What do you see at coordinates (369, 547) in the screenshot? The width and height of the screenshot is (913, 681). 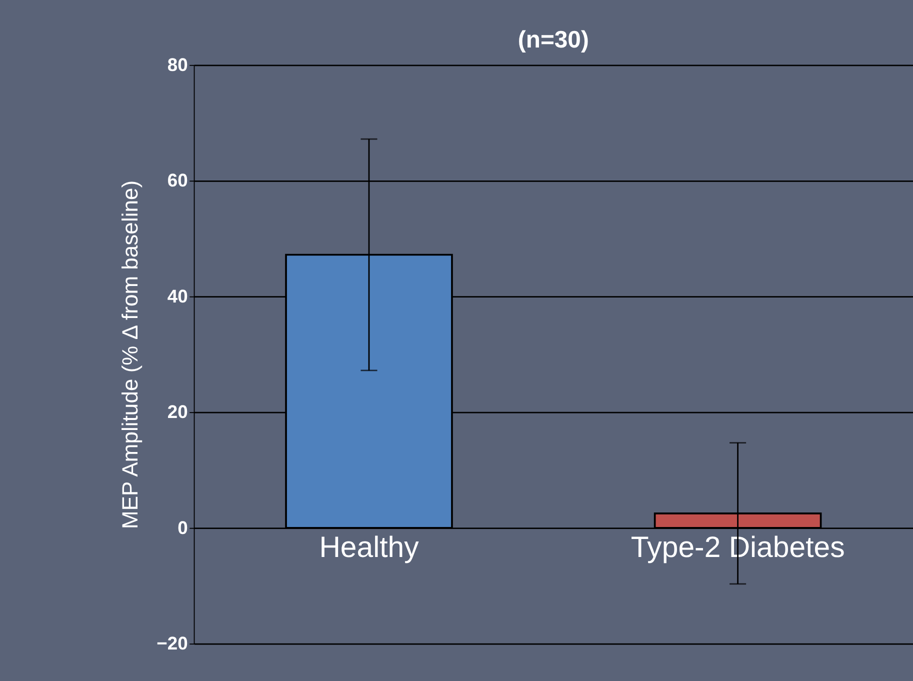 I see `x-tick-label: Healthy` at bounding box center [369, 547].